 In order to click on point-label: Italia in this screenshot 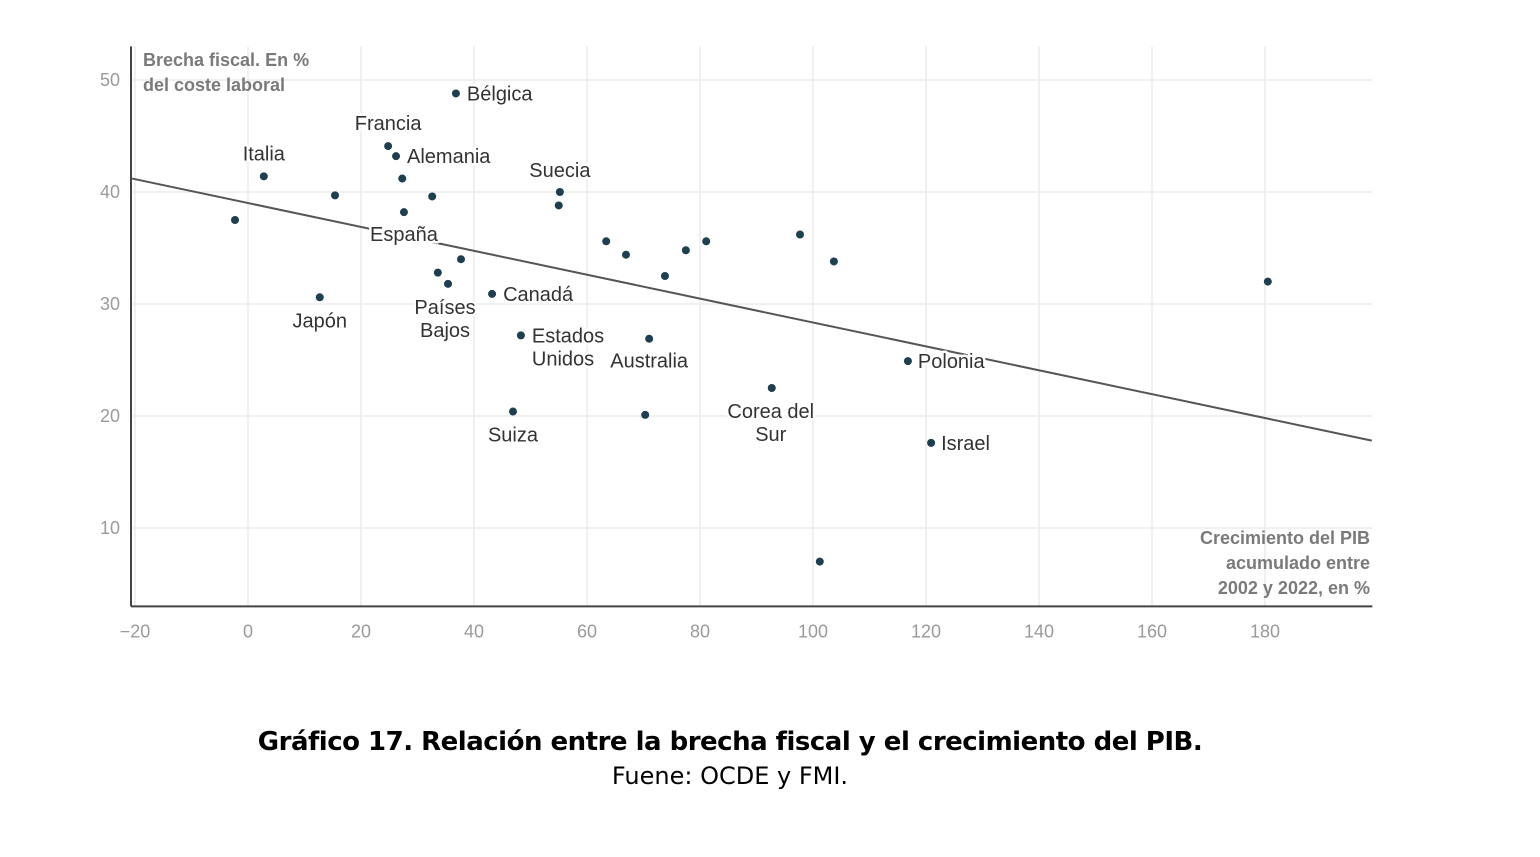, I will do `click(264, 154)`.